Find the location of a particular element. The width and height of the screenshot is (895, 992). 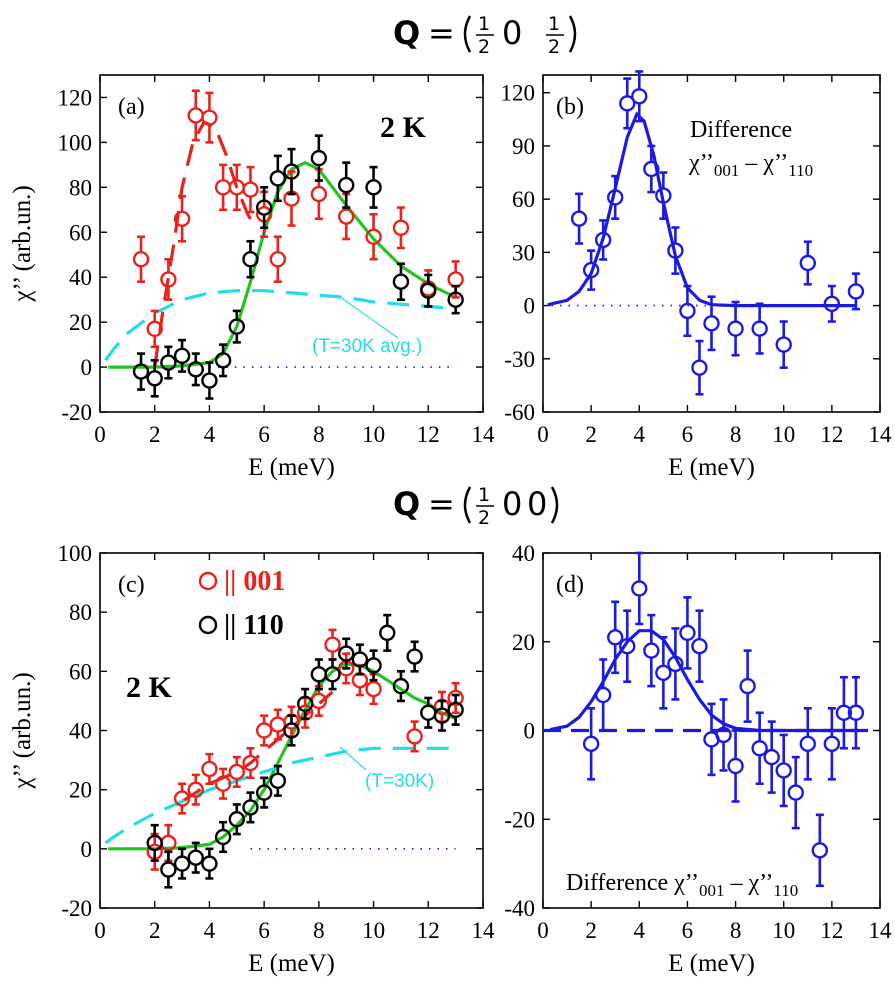

y-tick-label-a: 120 is located at coordinates (75, 97).